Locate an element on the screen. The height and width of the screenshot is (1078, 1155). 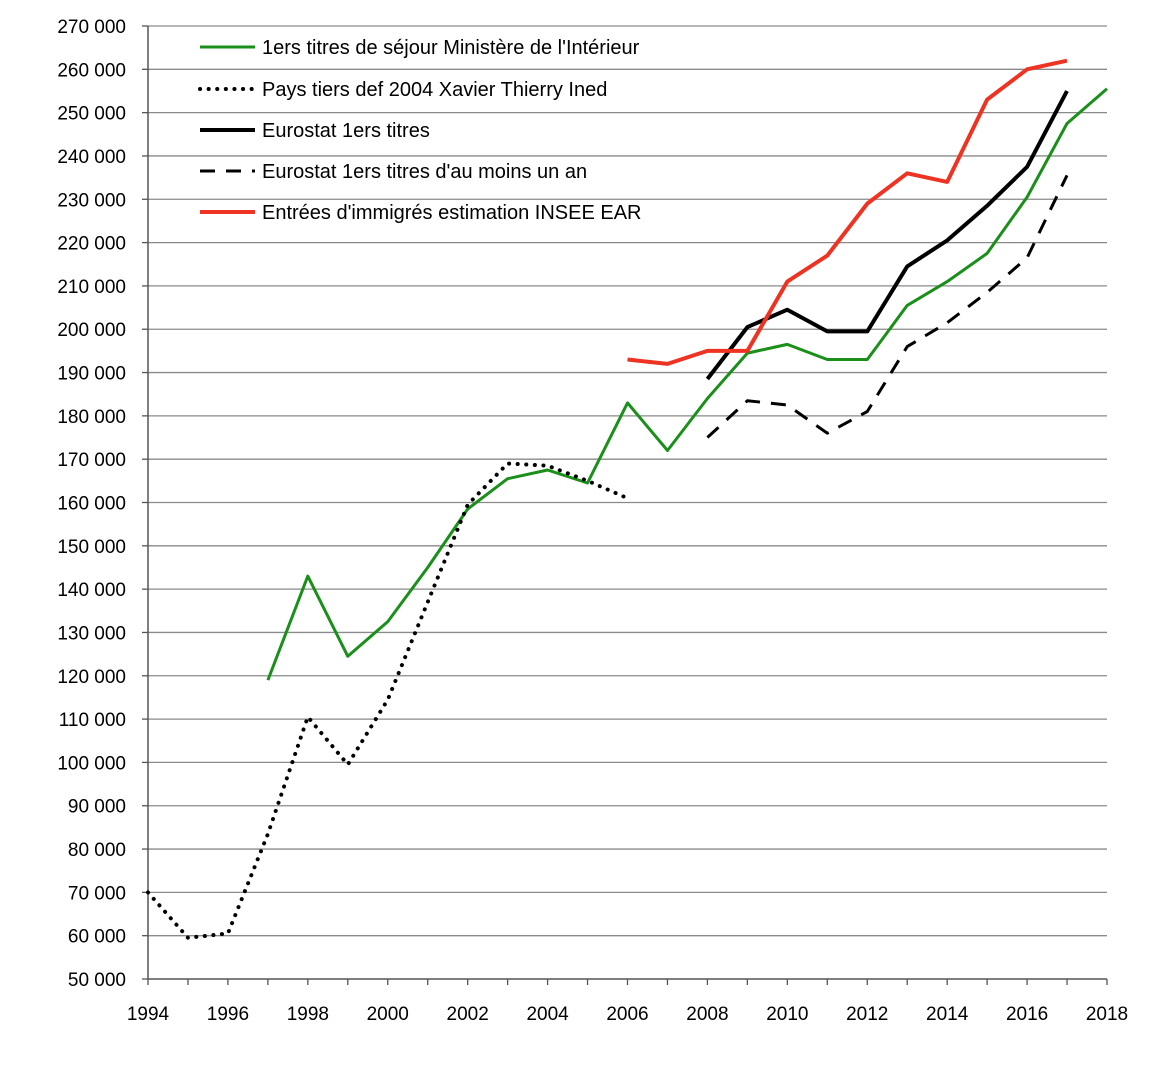
y-tick-label: 230 000 is located at coordinates (91, 200).